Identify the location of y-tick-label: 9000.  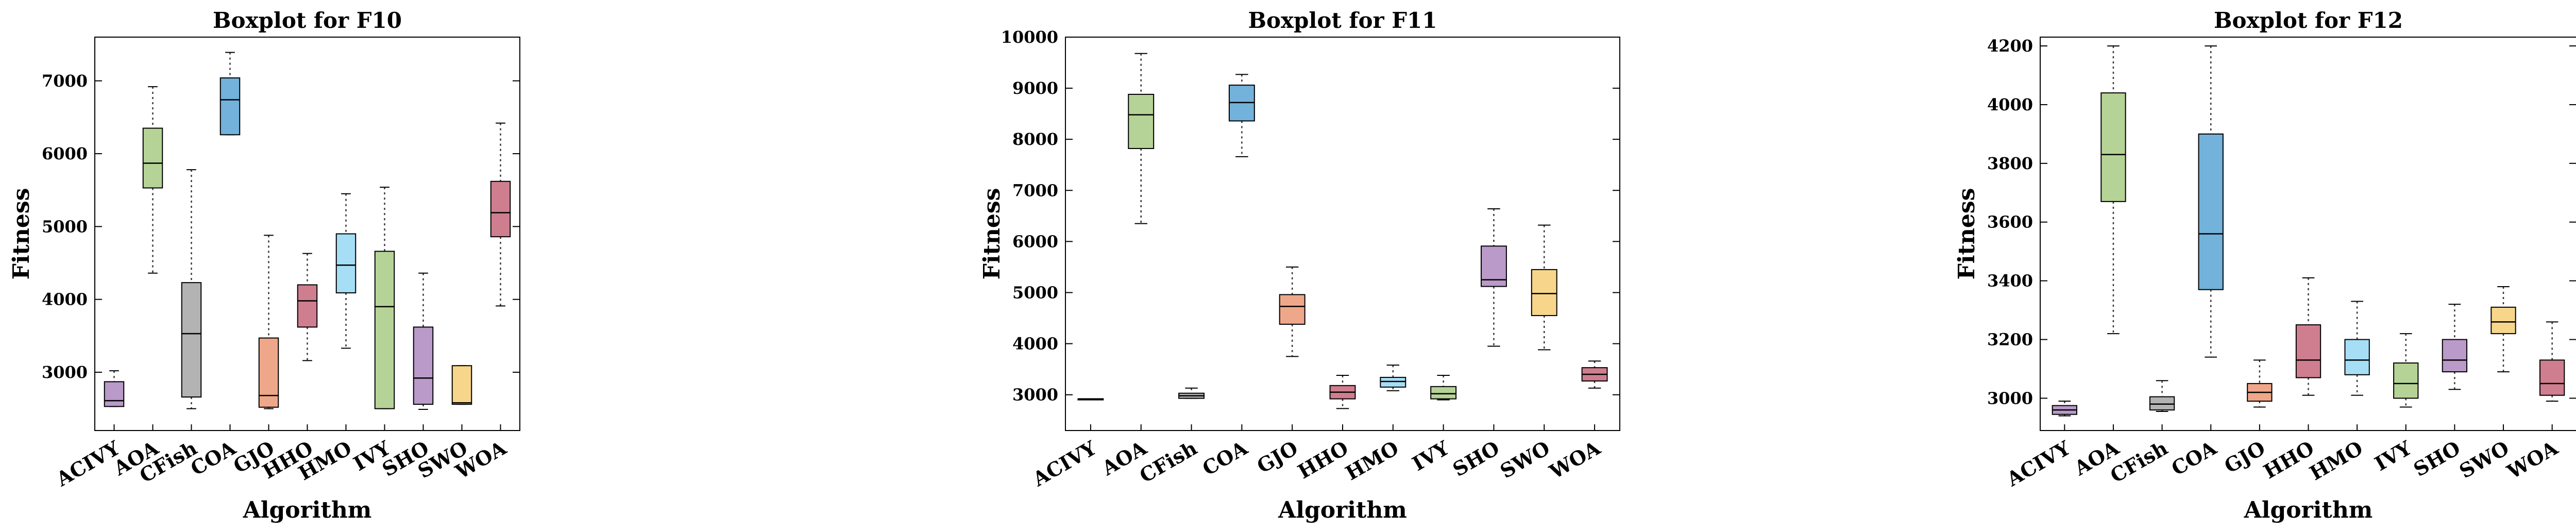
(1035, 88).